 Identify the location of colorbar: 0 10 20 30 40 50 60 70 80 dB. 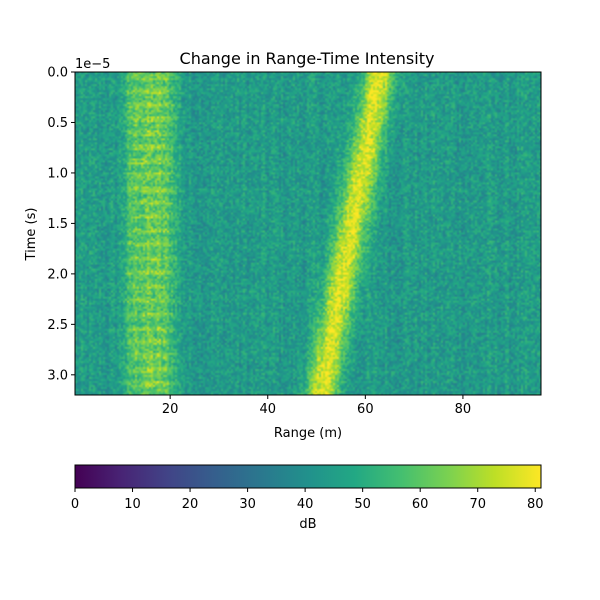
(307, 498).